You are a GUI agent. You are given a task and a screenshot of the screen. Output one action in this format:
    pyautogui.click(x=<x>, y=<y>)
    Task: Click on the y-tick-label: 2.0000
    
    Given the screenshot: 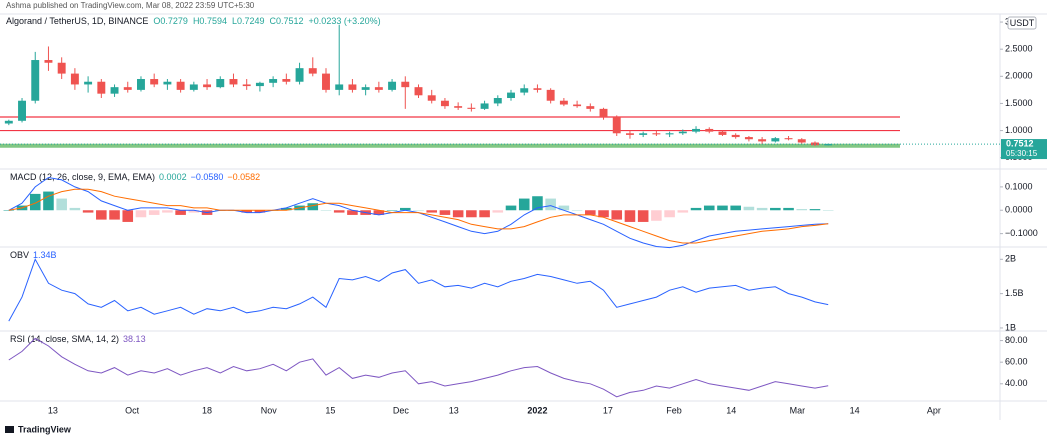 What is the action you would take?
    pyautogui.click(x=1019, y=76)
    